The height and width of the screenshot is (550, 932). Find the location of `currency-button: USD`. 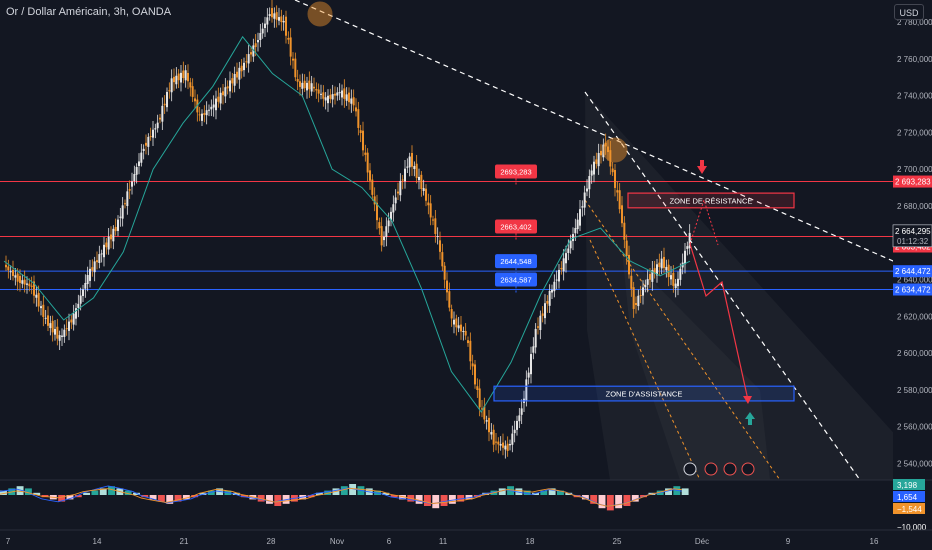

currency-button: USD is located at coordinates (909, 12).